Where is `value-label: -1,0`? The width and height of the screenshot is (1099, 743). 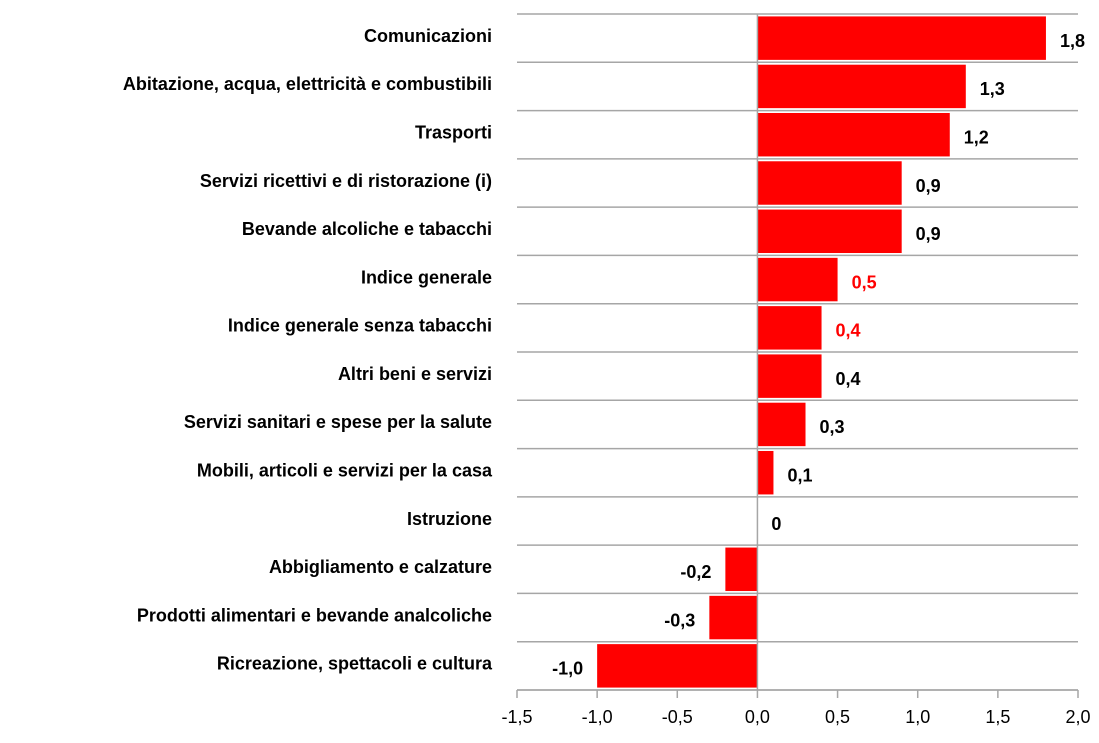 value-label: -1,0 is located at coordinates (567, 669).